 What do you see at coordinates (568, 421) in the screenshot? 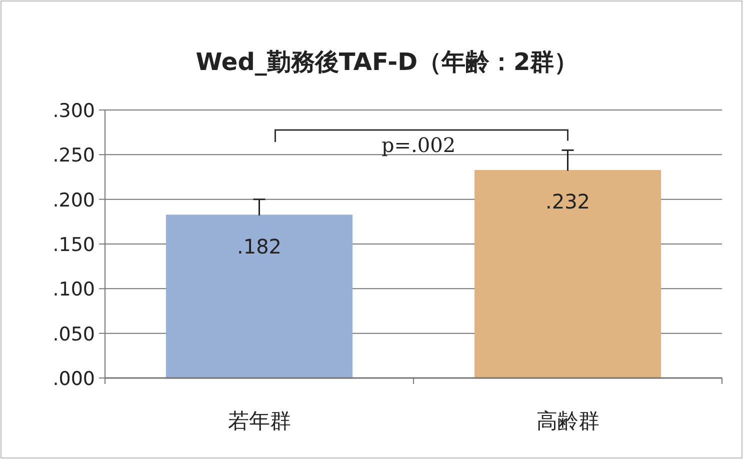
I see `x-tick-label: 高齢群` at bounding box center [568, 421].